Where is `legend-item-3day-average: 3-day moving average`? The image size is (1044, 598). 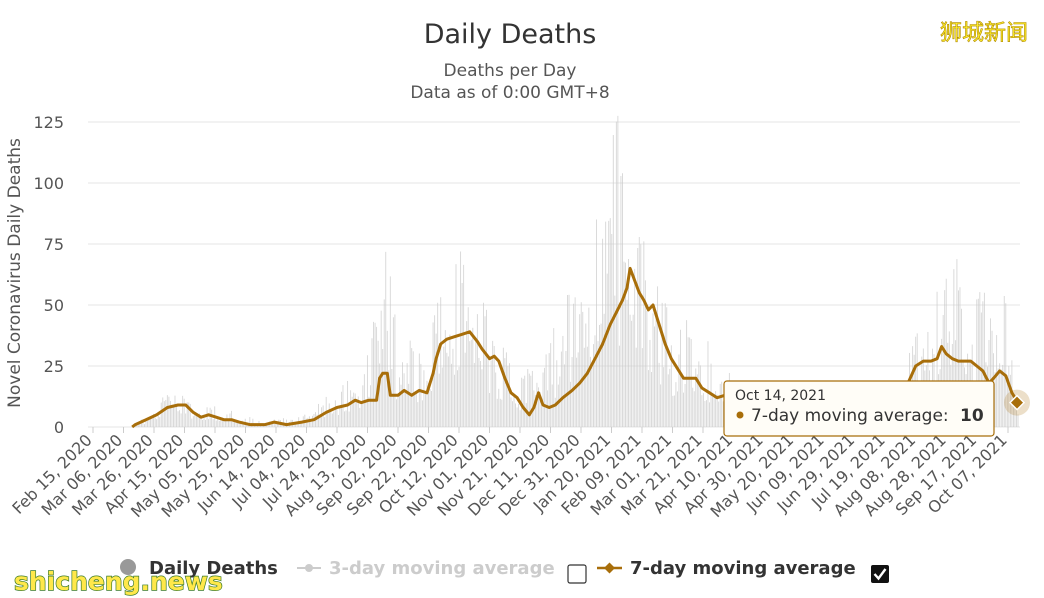 legend-item-3day-average: 3-day moving average is located at coordinates (426, 568).